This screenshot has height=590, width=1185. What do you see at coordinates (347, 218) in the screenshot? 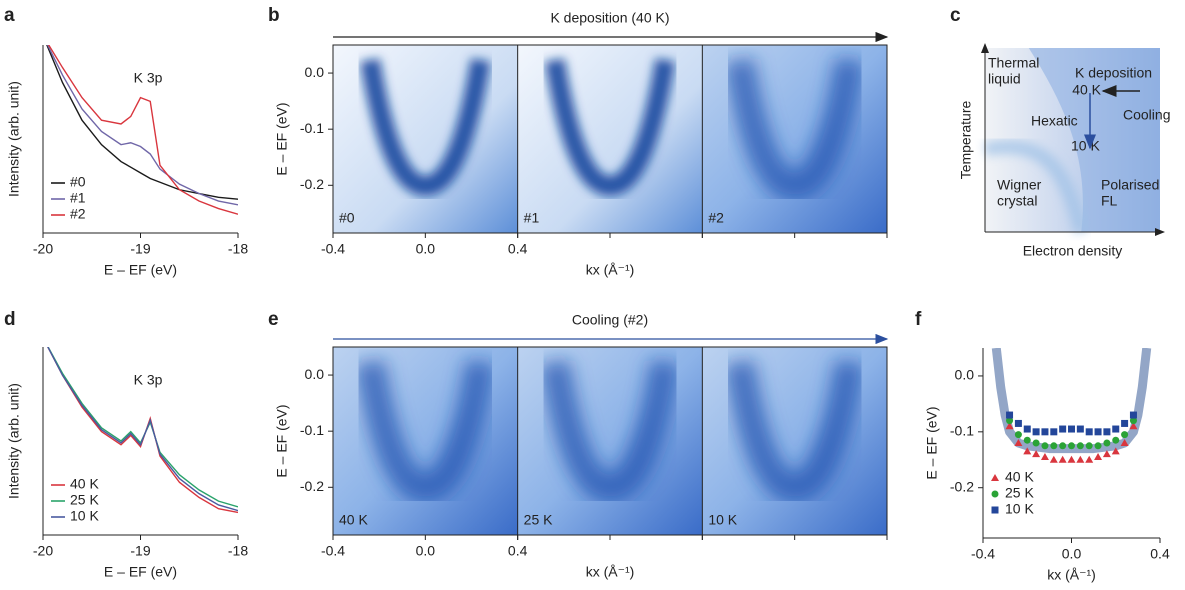
I see `panel-tag: #0` at bounding box center [347, 218].